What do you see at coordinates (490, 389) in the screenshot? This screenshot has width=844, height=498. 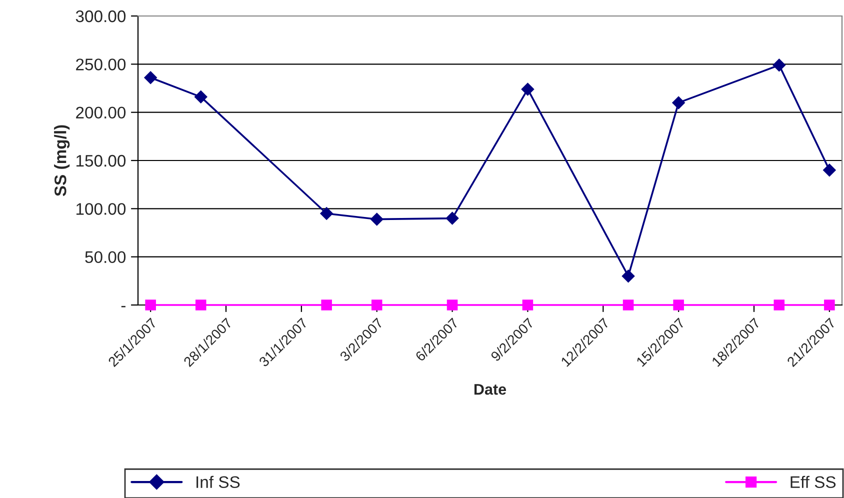 I see `x-axis-title: Date` at bounding box center [490, 389].